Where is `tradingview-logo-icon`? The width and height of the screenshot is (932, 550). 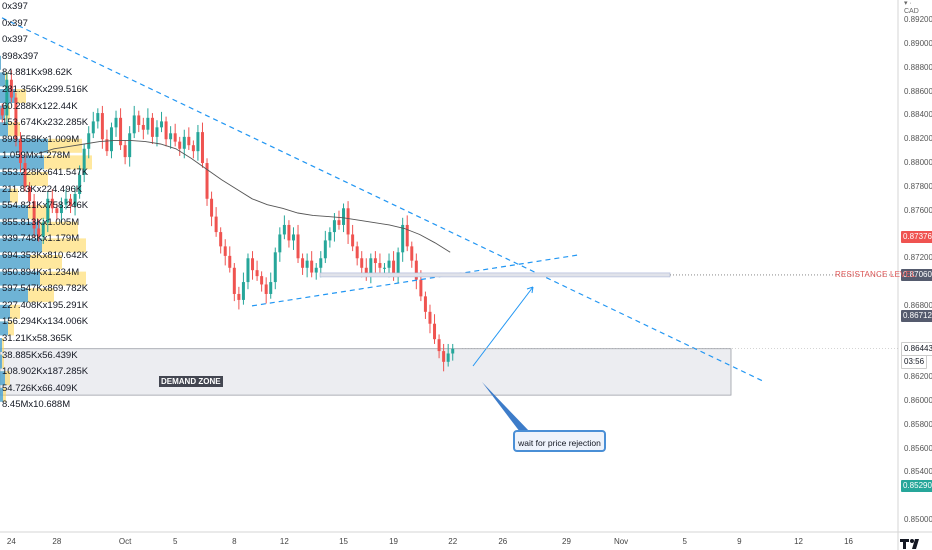
tradingview-logo-icon is located at coordinates (909, 544).